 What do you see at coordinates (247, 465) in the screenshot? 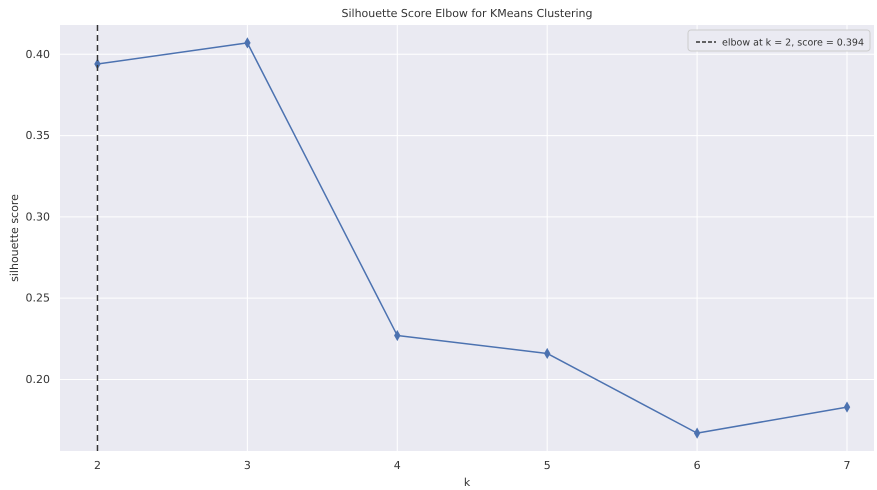
I see `x-tick-label: 3` at bounding box center [247, 465].